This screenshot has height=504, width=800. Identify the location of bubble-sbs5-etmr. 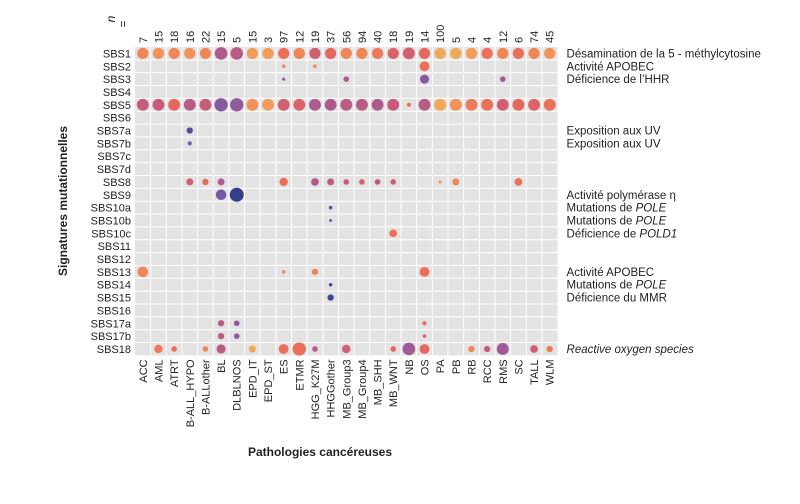
(299, 104).